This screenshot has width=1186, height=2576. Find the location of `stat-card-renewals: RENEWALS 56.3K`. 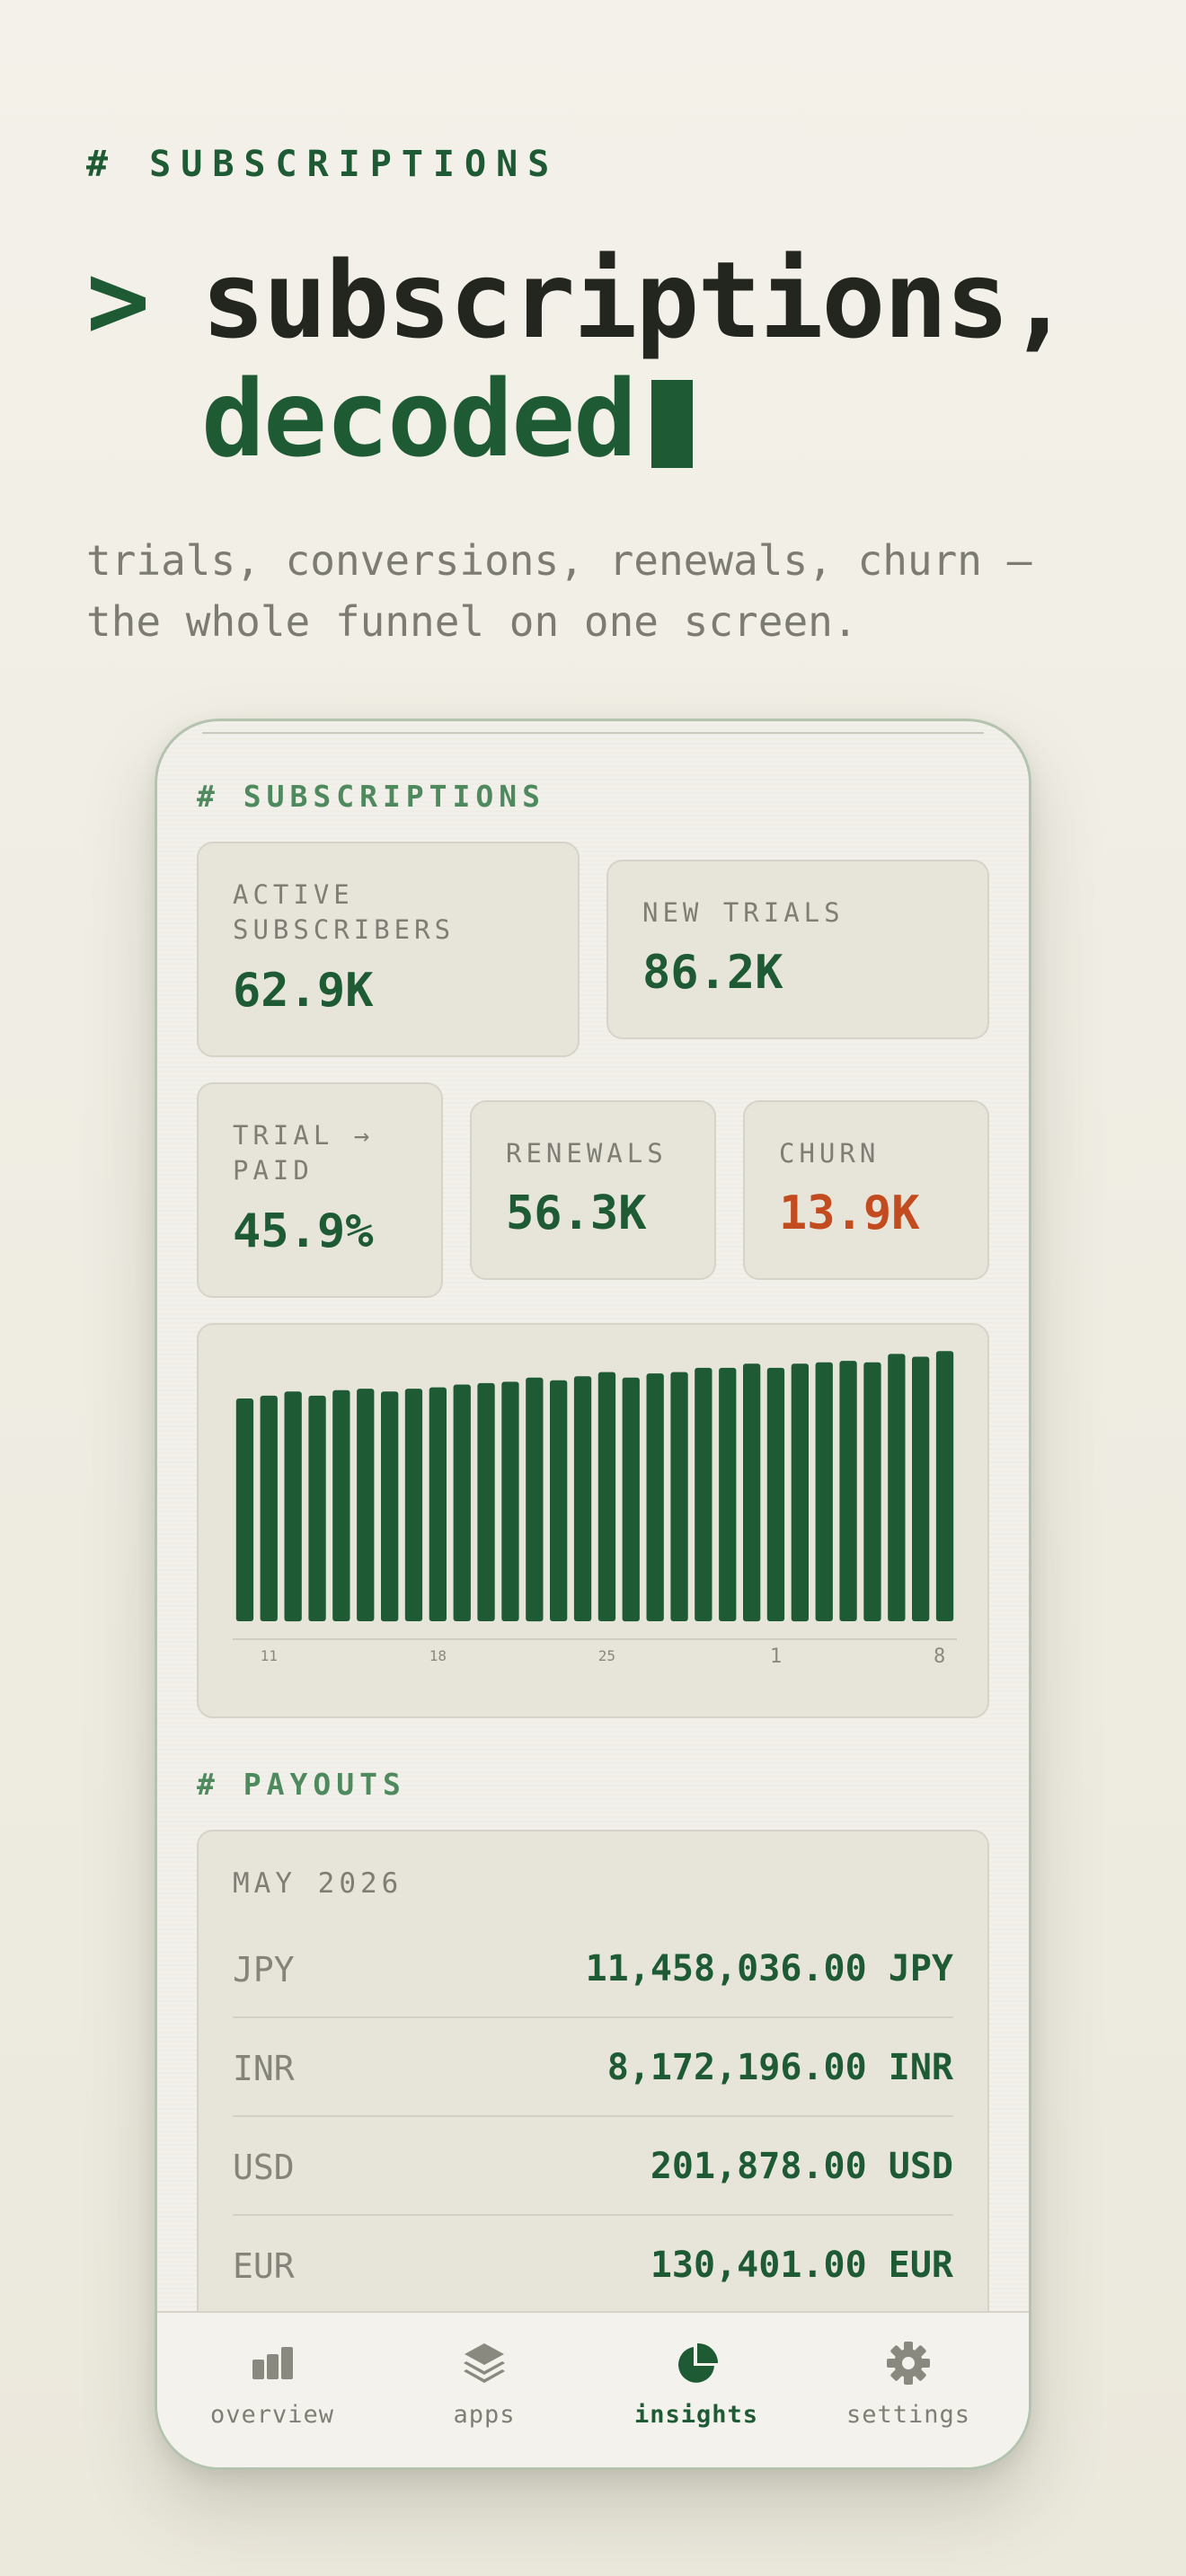

stat-card-renewals: RENEWALS 56.3K is located at coordinates (593, 1190).